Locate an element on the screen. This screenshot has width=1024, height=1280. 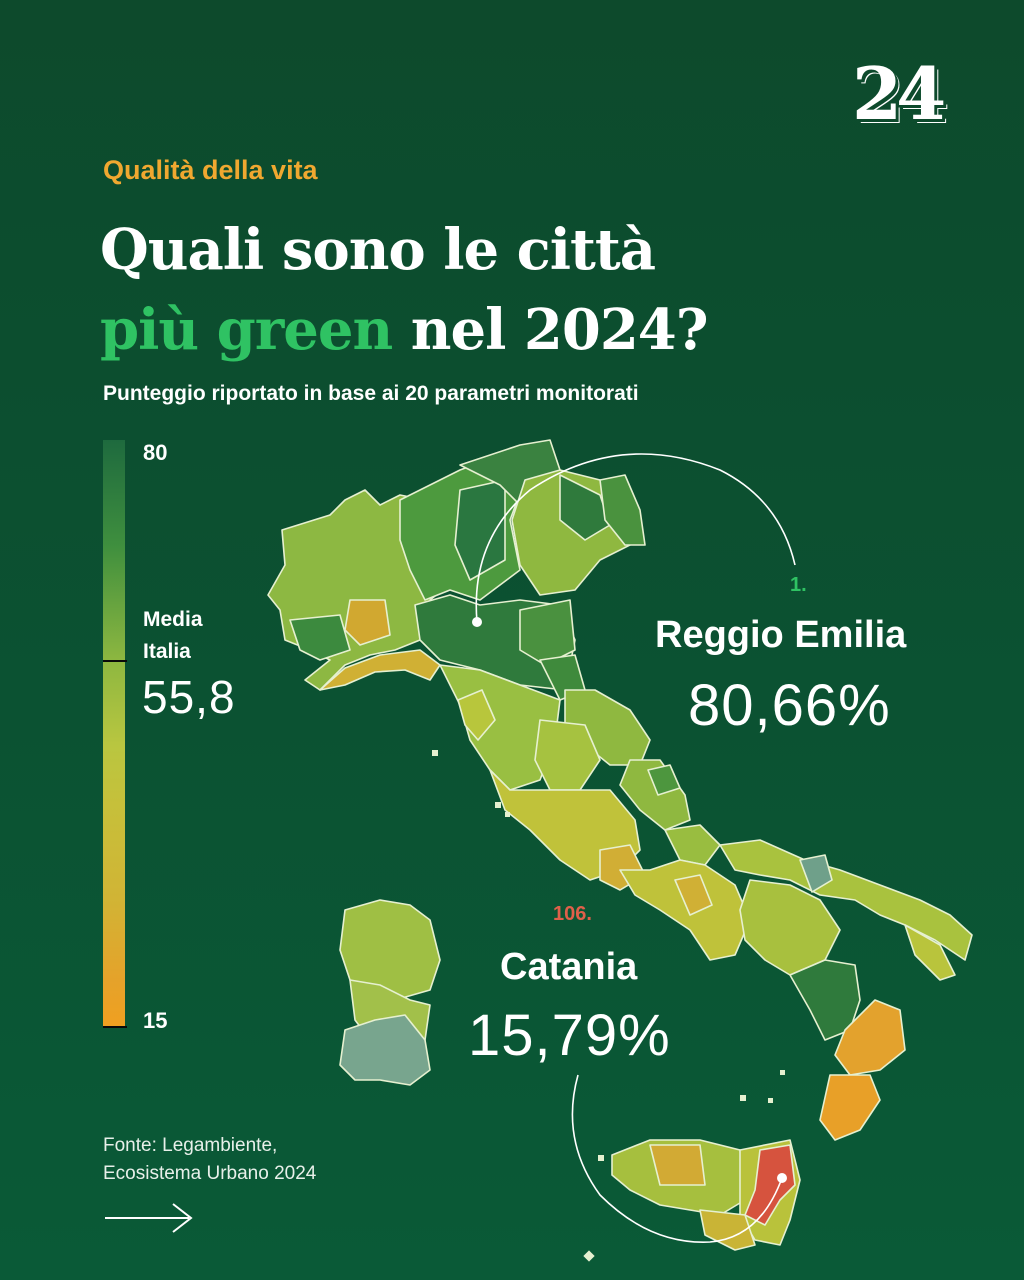
callout-arc-top is located at coordinates (635, 538).